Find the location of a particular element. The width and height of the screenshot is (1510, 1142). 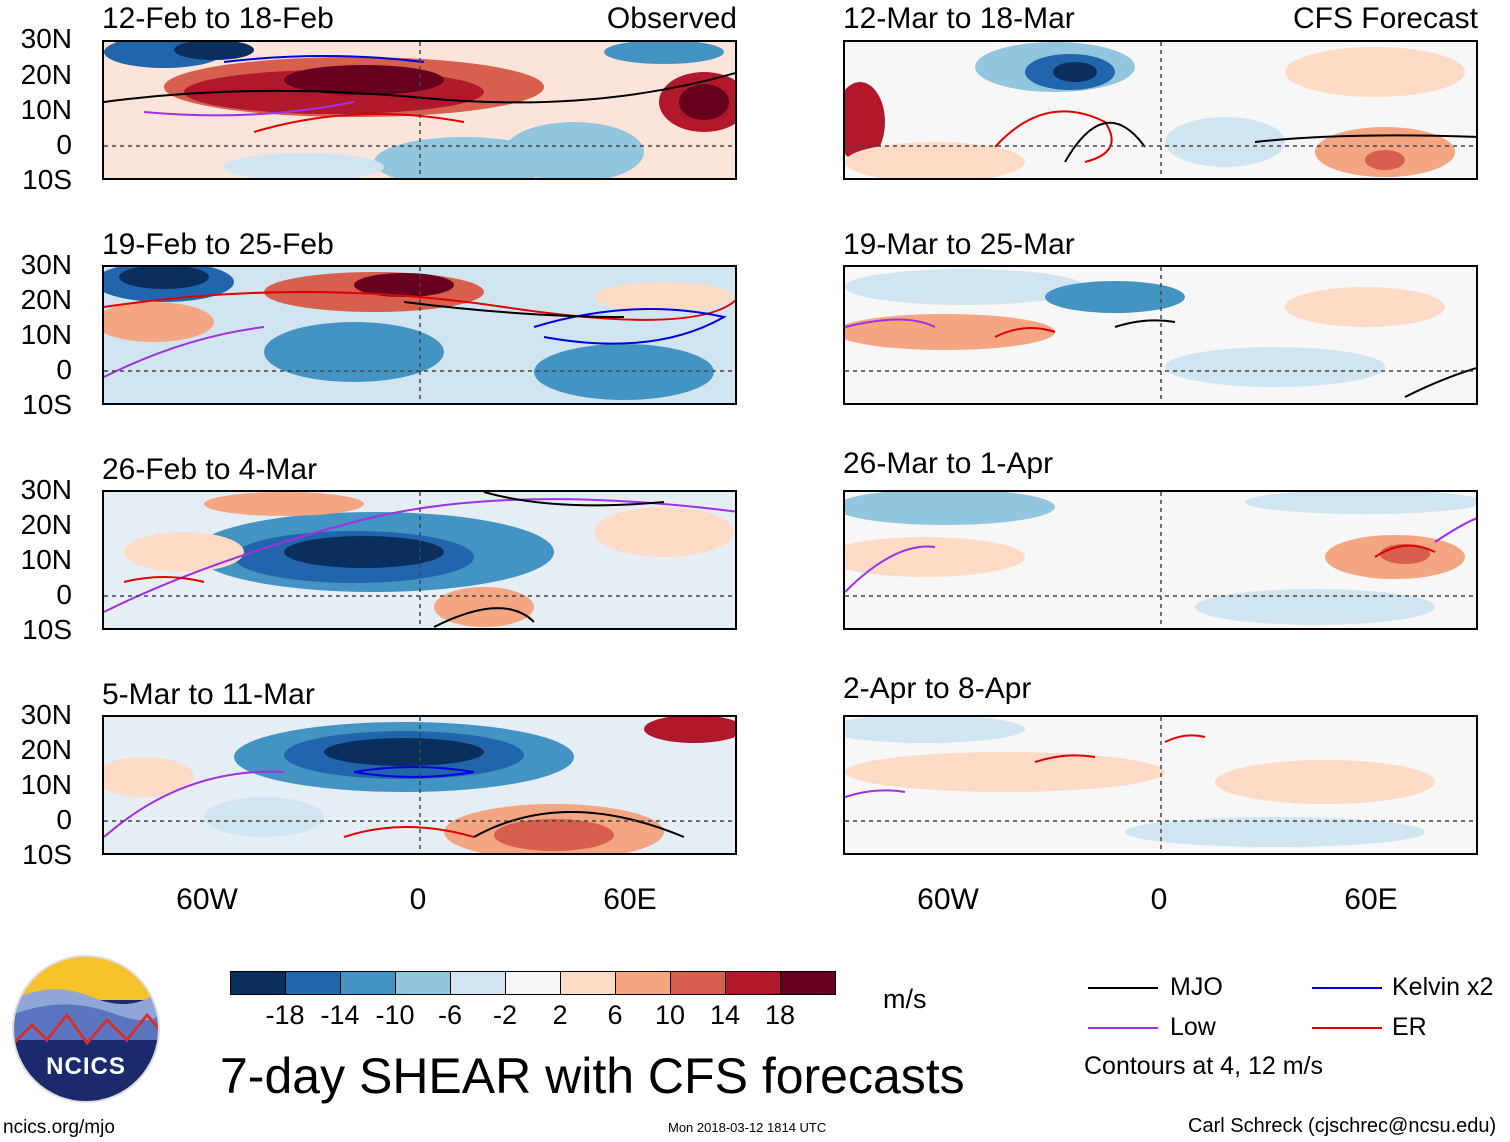

legend-label-low: Low is located at coordinates (1193, 1027).